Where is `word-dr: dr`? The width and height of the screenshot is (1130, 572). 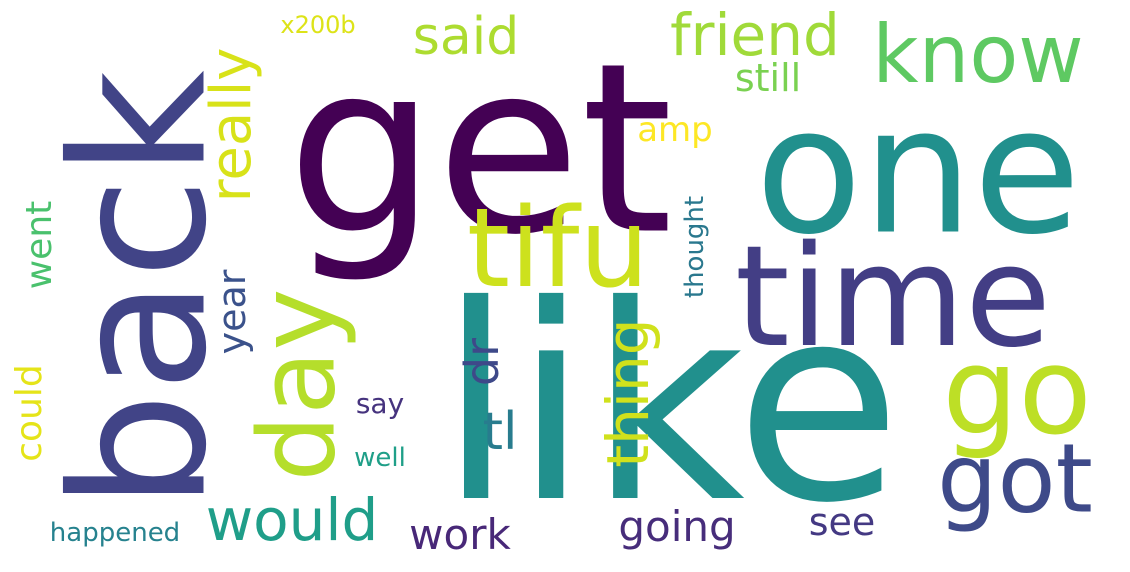
word-dr: dr is located at coordinates (482, 362).